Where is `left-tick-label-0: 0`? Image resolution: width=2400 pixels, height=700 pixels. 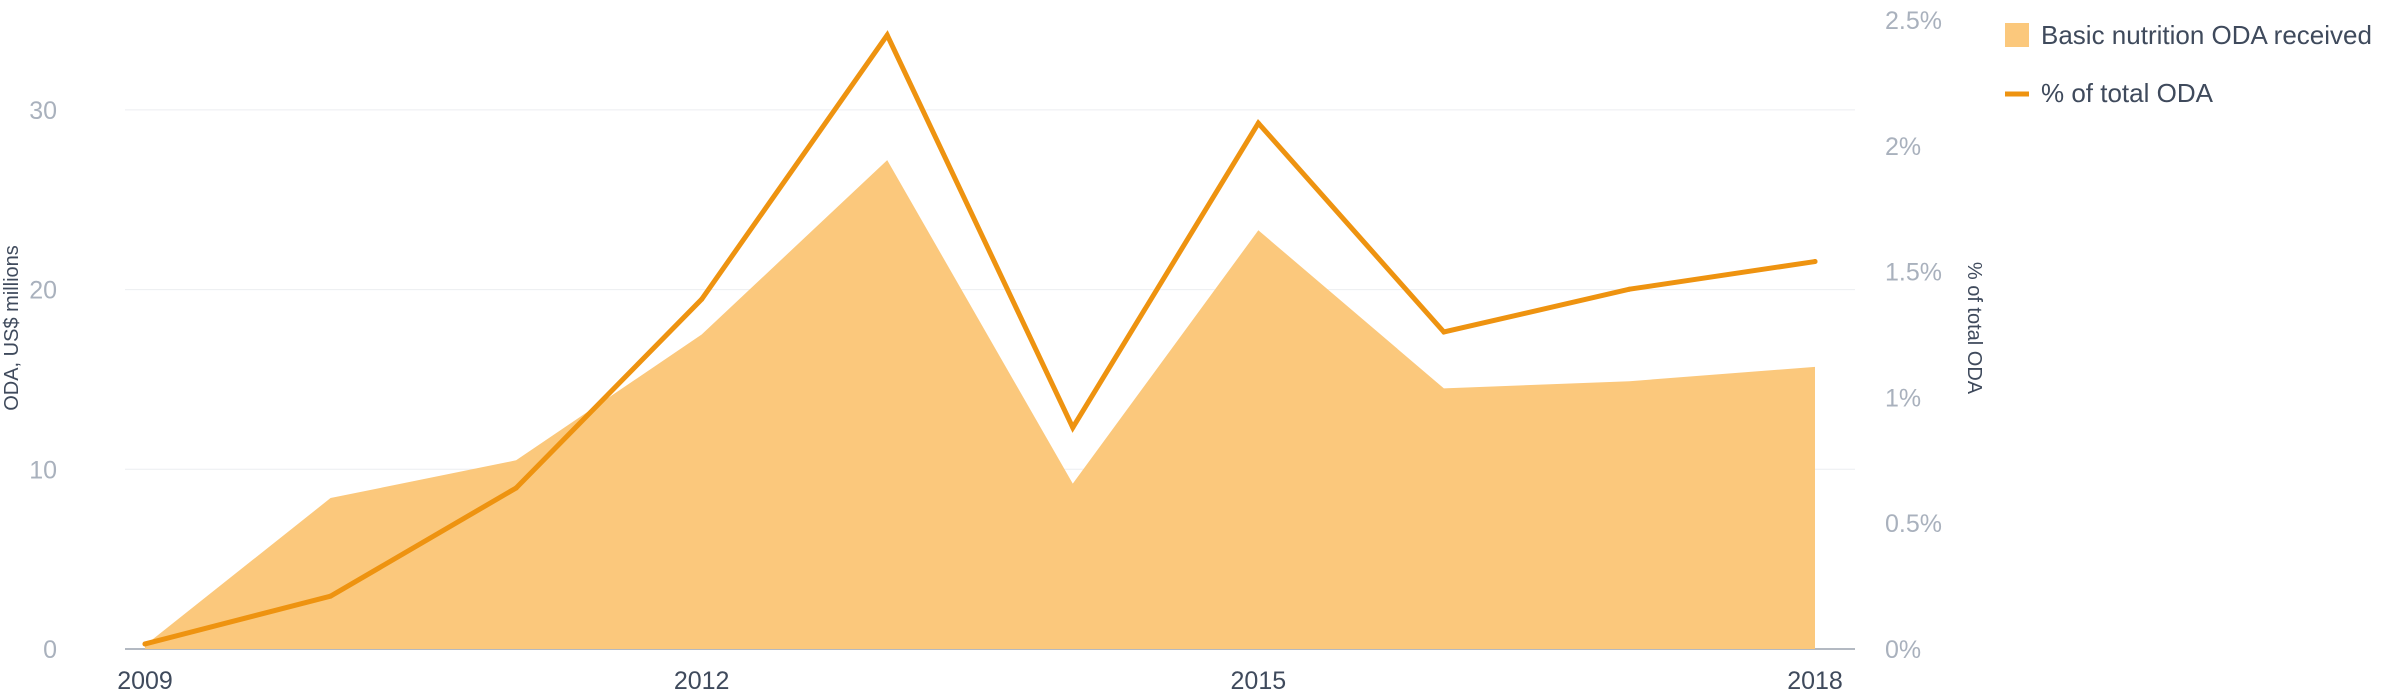 left-tick-label-0: 0 is located at coordinates (50, 650).